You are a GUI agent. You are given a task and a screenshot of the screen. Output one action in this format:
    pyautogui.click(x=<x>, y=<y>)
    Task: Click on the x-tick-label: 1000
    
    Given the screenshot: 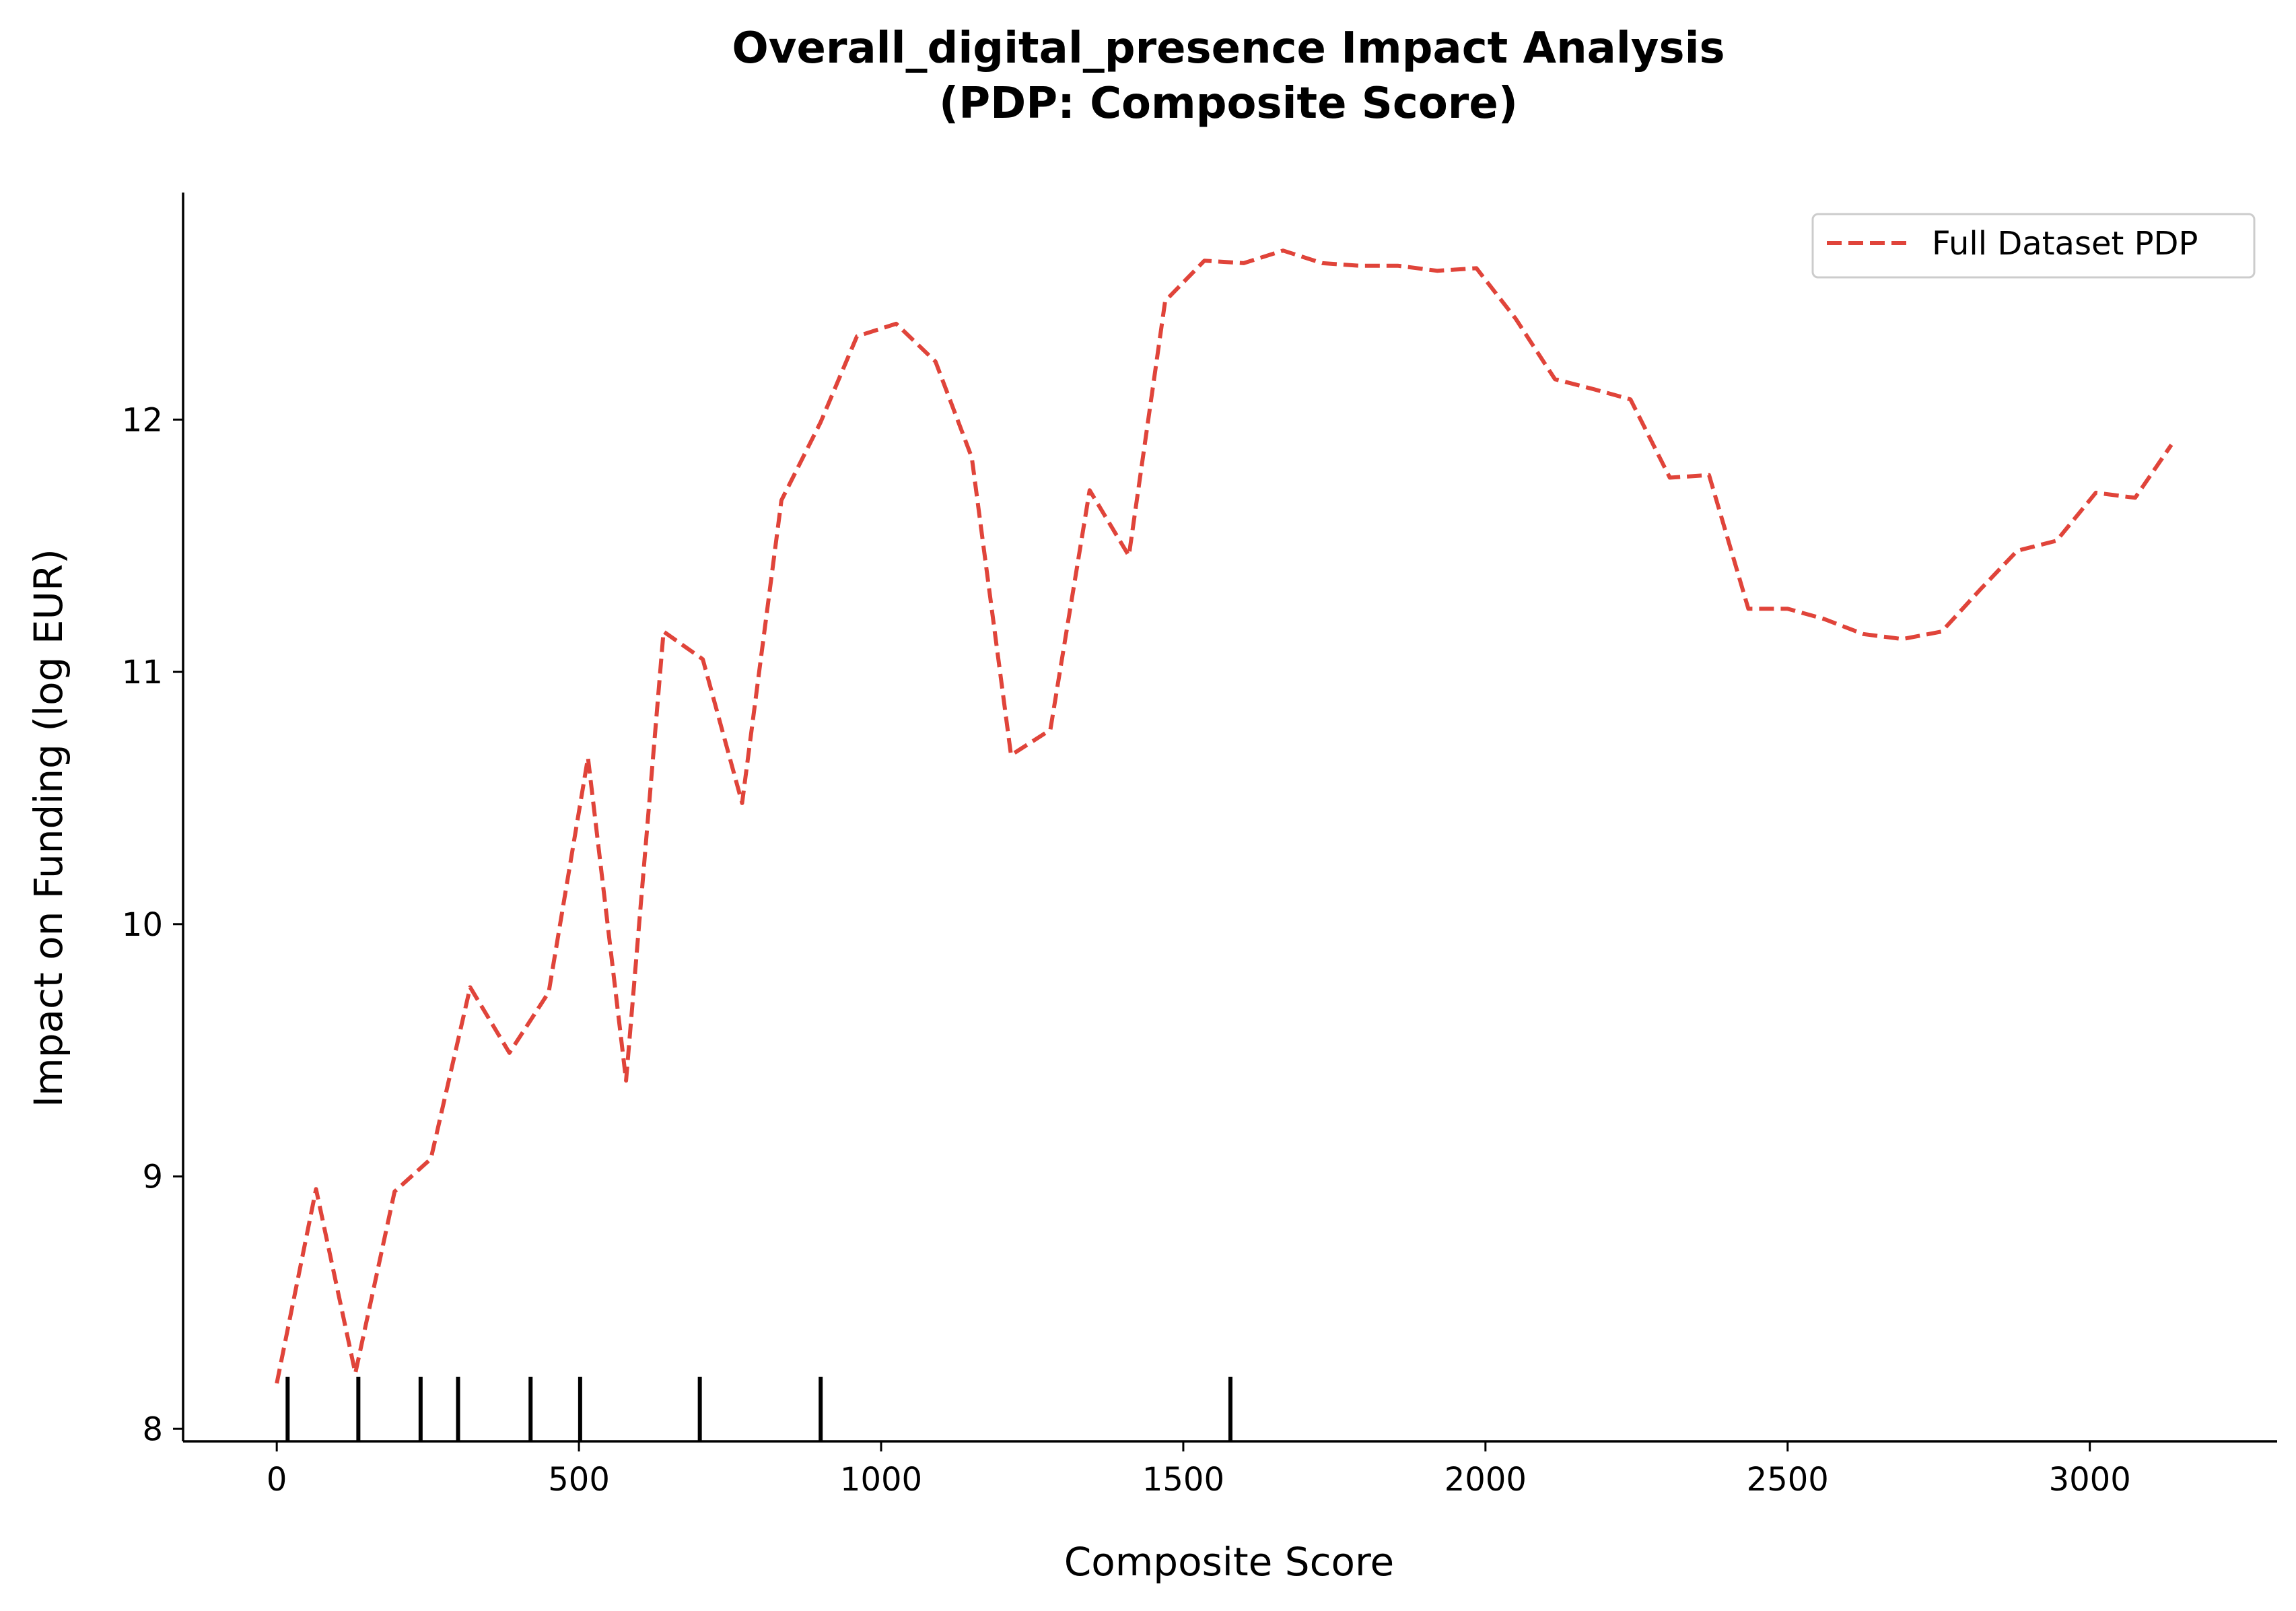 What is the action you would take?
    pyautogui.click(x=881, y=1480)
    